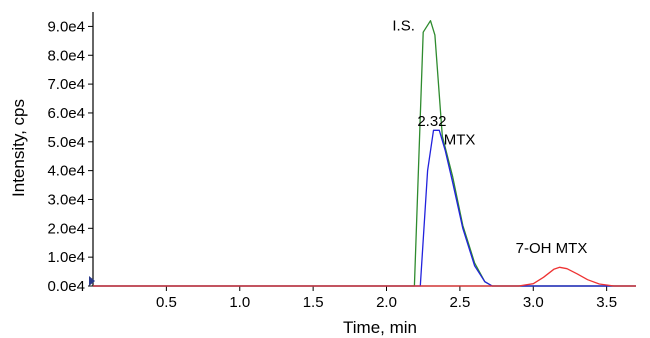 The width and height of the screenshot is (650, 338). Describe the element at coordinates (552, 248) in the screenshot. I see `peak-annotation: 7-OH MTX` at that location.